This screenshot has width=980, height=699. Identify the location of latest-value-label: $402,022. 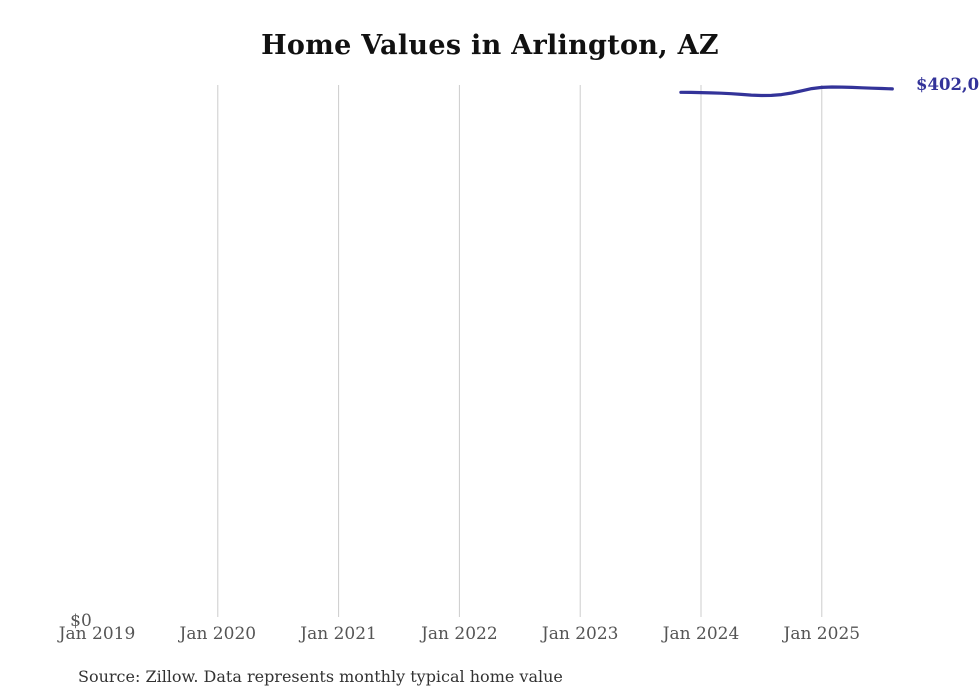
(948, 84).